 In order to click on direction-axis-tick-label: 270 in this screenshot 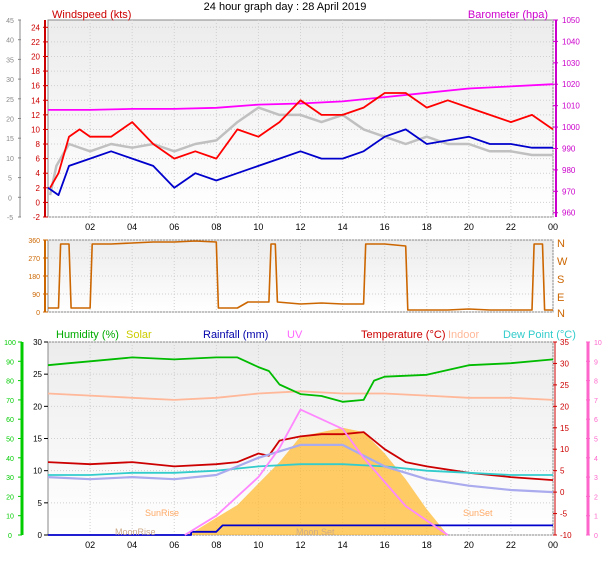, I will do `click(34, 259)`.